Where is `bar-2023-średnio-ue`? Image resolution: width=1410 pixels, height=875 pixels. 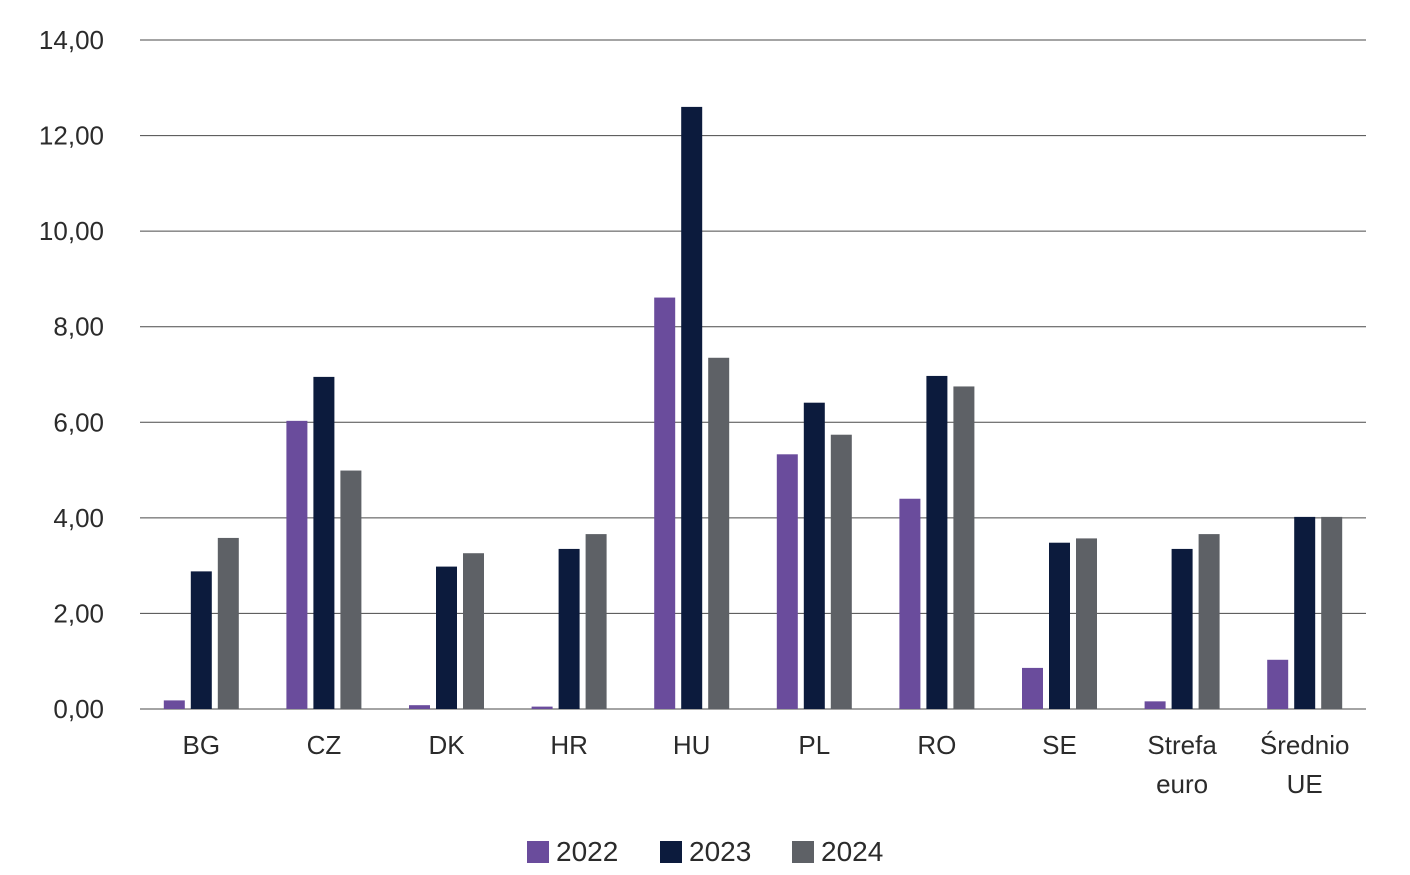
bar-2023-średnio-ue is located at coordinates (1305, 612).